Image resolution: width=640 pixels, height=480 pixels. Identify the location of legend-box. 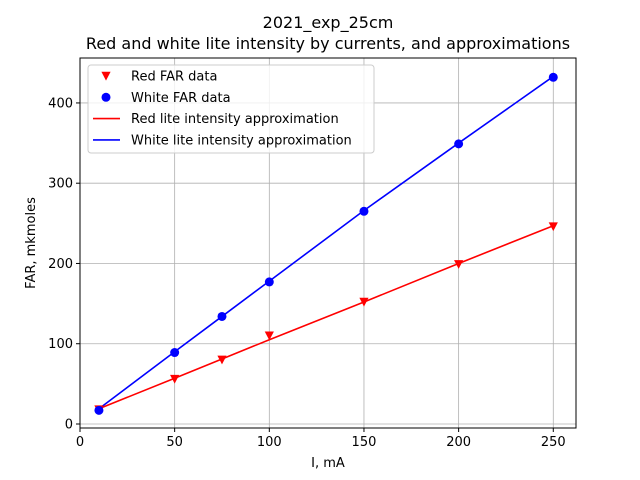
(231, 109).